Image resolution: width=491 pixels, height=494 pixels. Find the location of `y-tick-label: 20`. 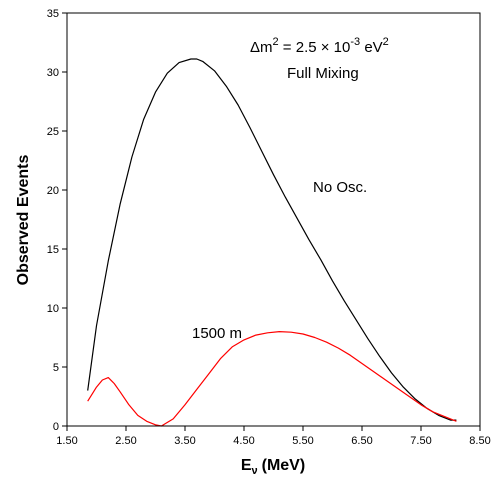

y-tick-label: 20 is located at coordinates (53, 191).